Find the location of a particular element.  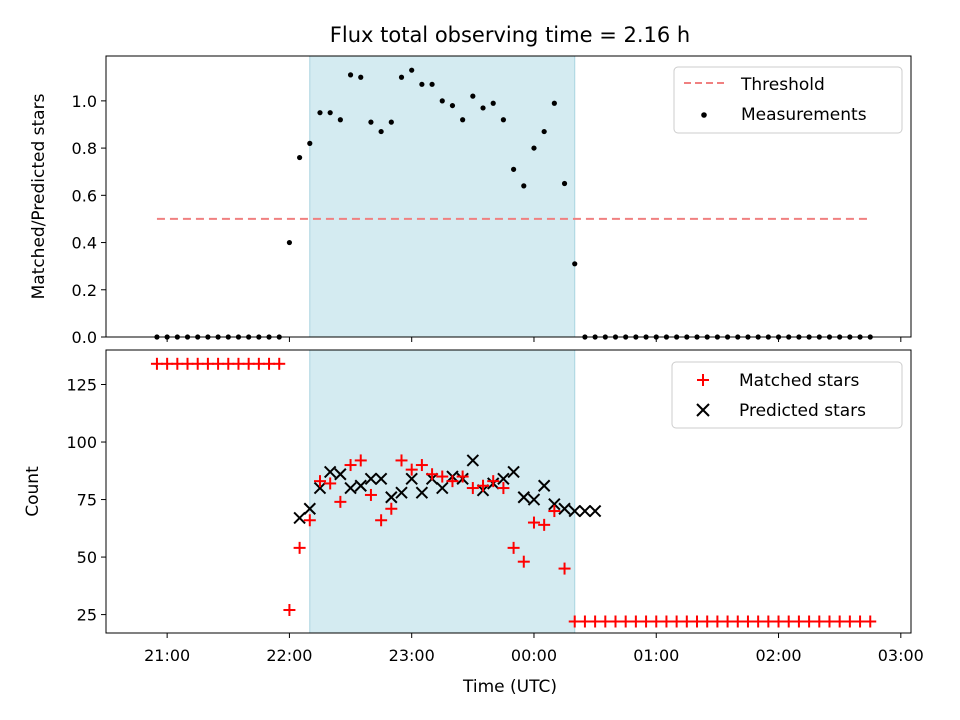

bottom-ytick-label-1: 50 is located at coordinates (87, 557).